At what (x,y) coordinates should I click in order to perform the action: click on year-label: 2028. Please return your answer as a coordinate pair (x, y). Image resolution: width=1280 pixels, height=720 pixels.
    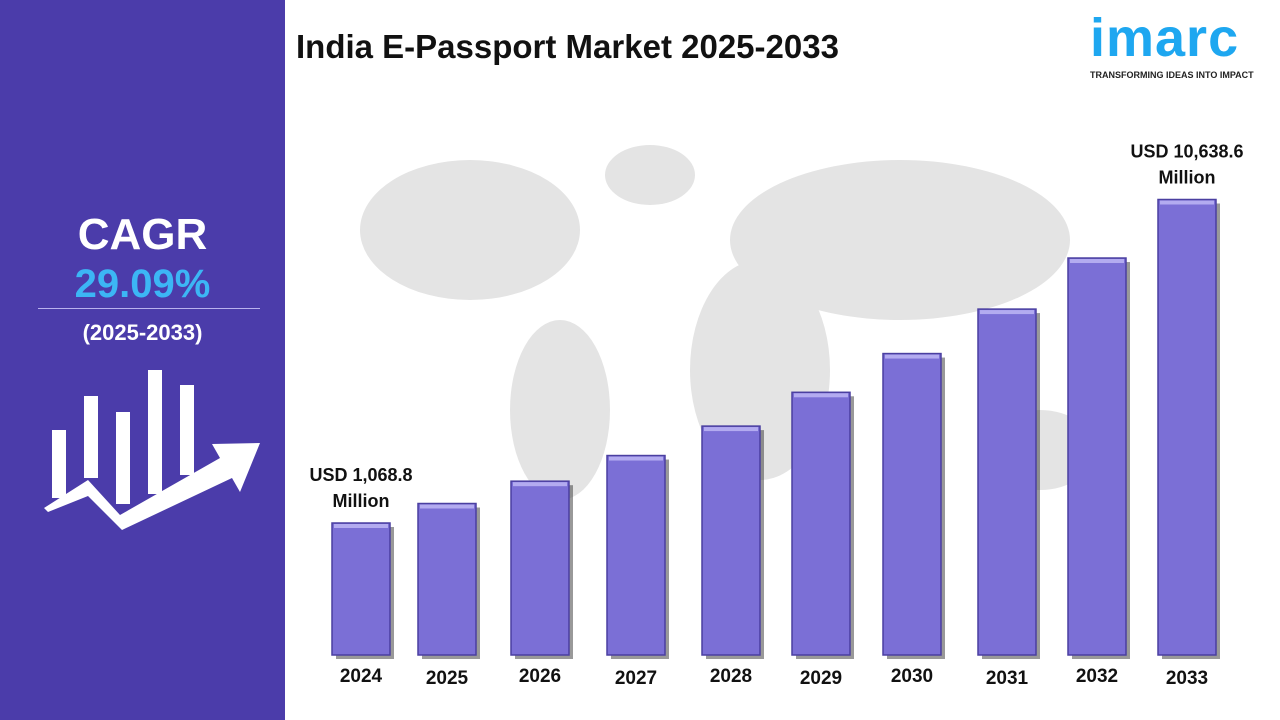
    Looking at the image, I should click on (731, 676).